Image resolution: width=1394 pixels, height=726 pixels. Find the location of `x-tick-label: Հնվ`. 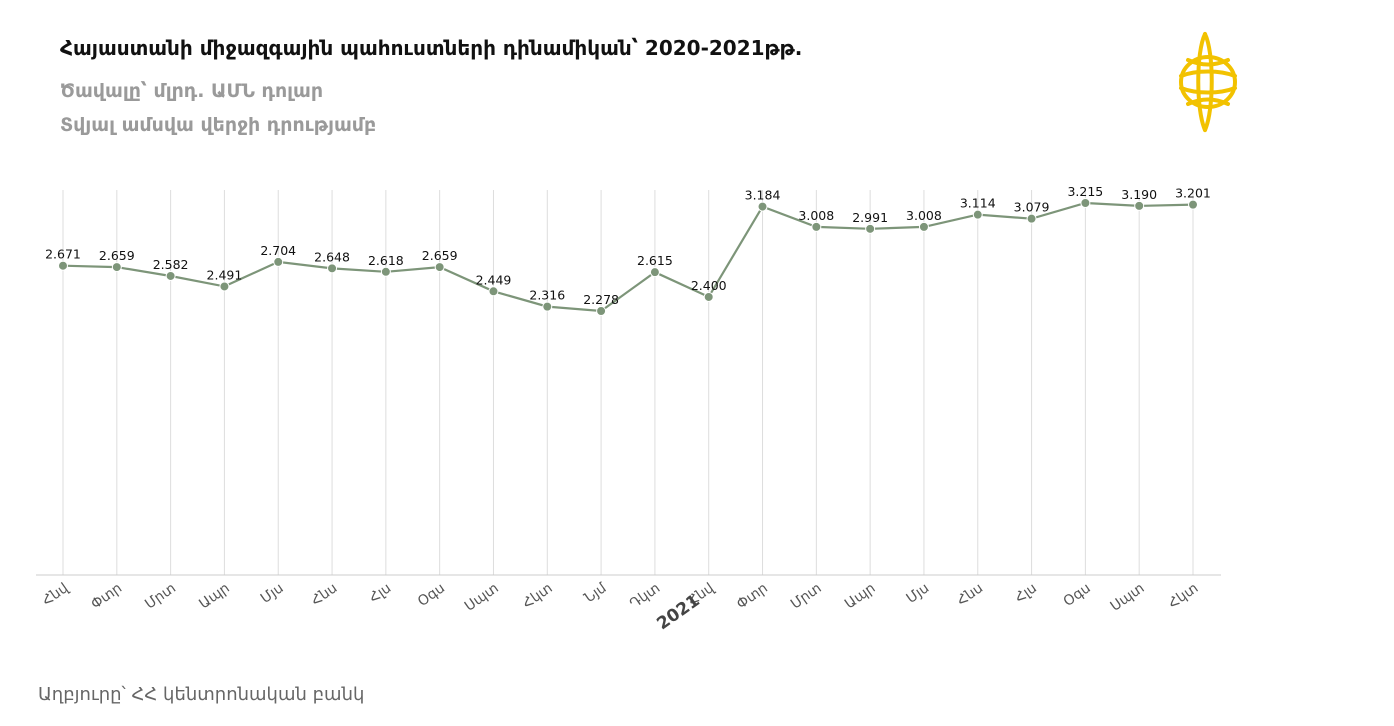

x-tick-label: Հնվ is located at coordinates (55, 595).